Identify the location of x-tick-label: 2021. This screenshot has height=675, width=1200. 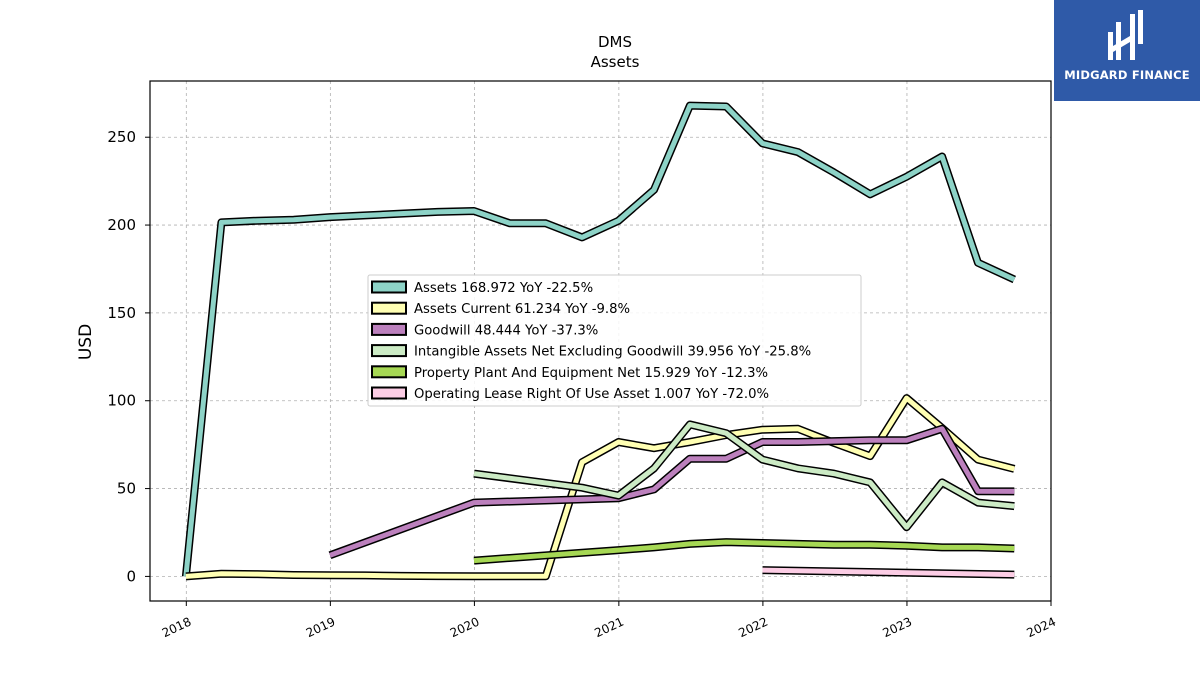
(609, 628).